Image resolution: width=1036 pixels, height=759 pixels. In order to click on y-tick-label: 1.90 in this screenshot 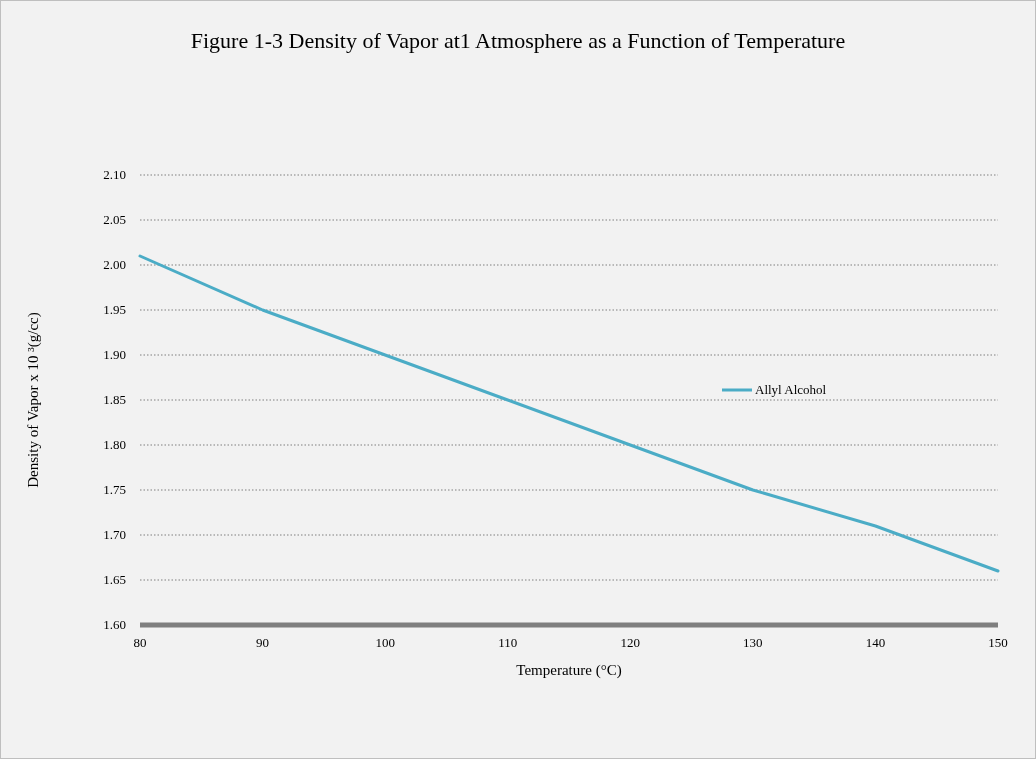, I will do `click(114, 354)`.